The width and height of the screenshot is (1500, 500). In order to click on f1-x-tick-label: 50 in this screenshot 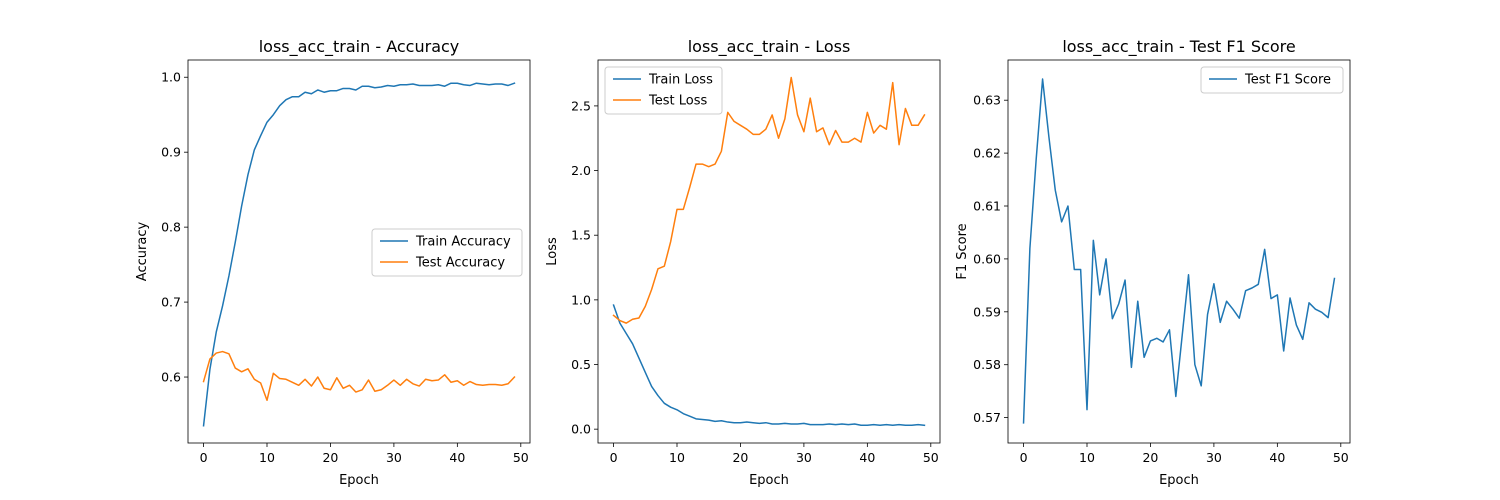, I will do `click(1341, 457)`.